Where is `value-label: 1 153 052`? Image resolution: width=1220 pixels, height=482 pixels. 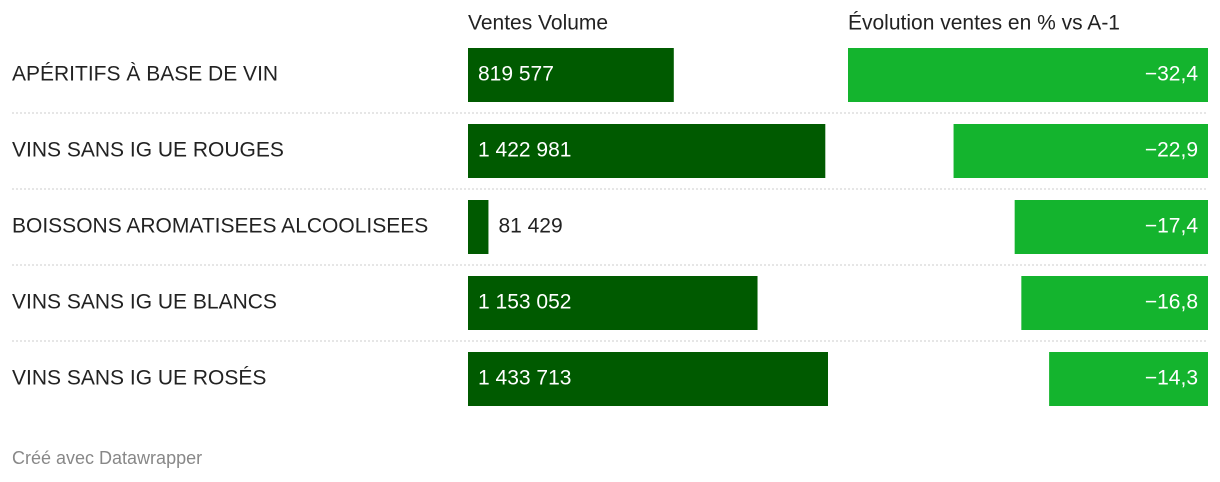 value-label: 1 153 052 is located at coordinates (524, 302).